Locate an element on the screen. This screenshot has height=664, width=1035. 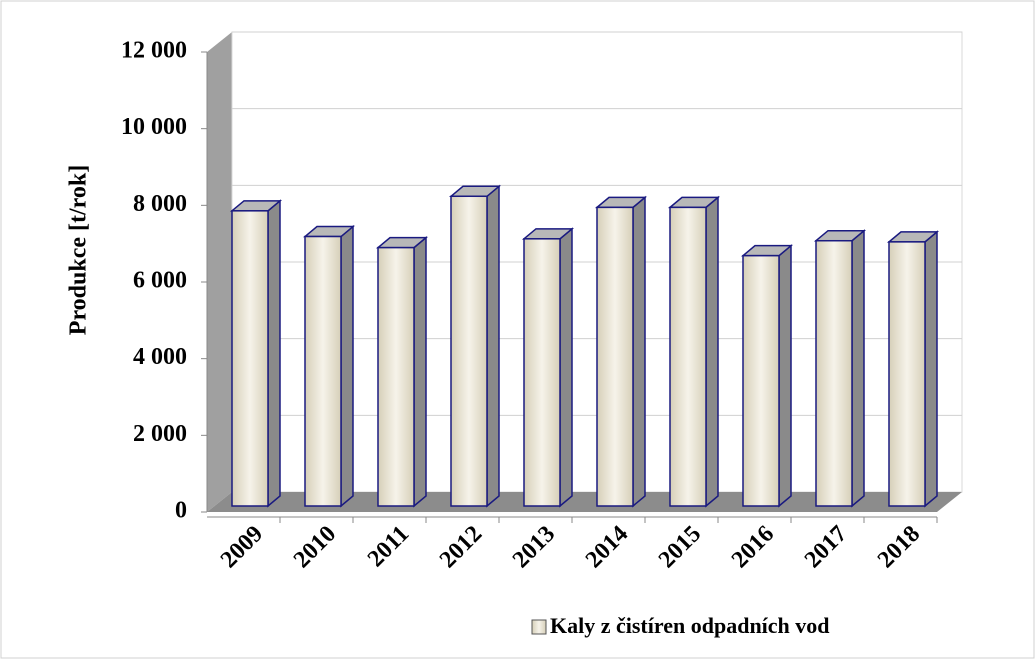
y-tick-label: 0 is located at coordinates (181, 511).